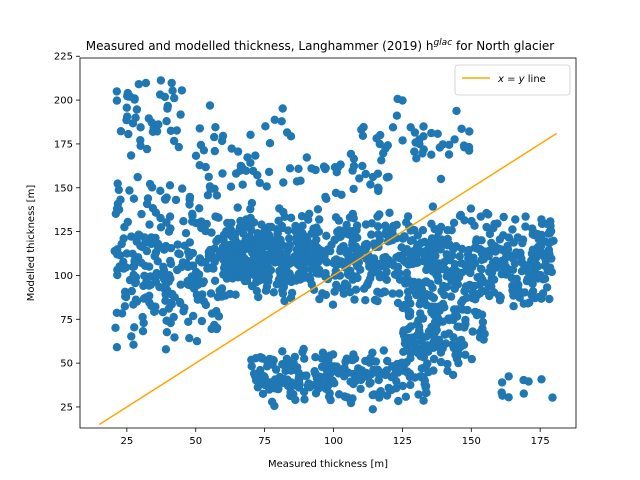 The width and height of the screenshot is (640, 480). What do you see at coordinates (264, 441) in the screenshot?
I see `x-tick-label: 75` at bounding box center [264, 441].